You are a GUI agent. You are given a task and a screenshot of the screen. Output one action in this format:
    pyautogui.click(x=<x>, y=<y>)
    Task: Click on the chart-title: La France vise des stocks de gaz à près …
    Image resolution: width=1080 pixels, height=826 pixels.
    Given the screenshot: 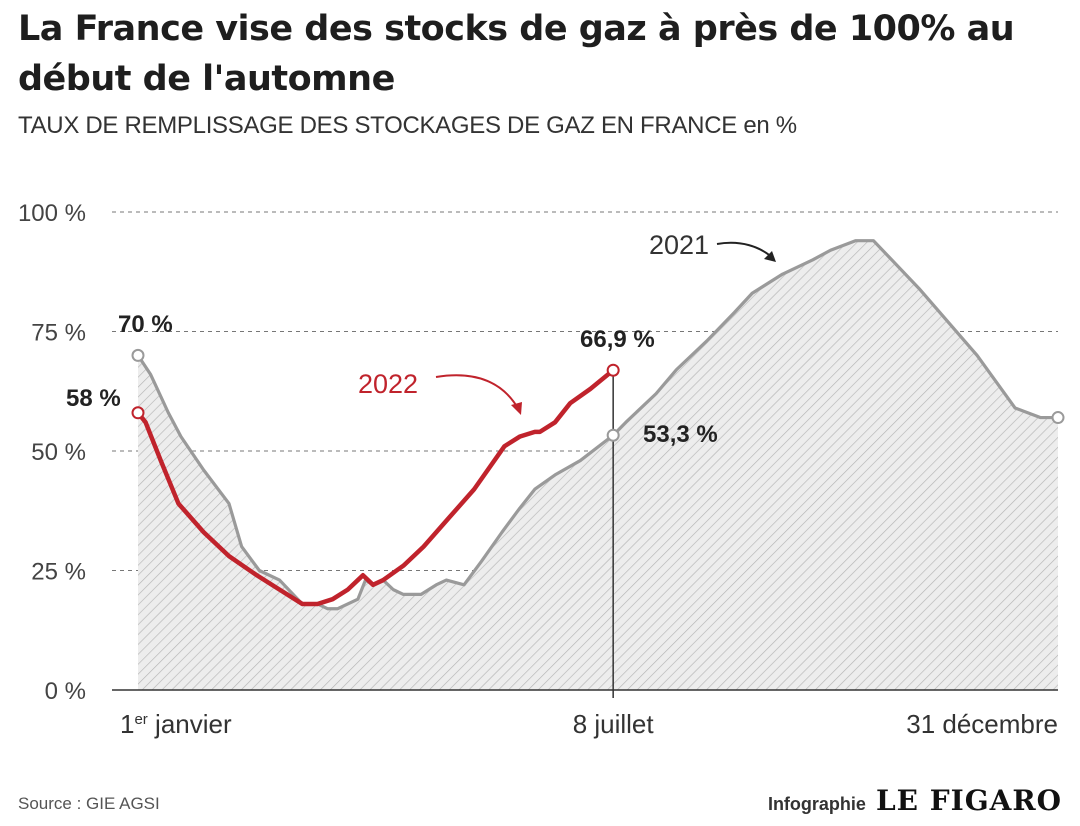 What is the action you would take?
    pyautogui.click(x=516, y=54)
    